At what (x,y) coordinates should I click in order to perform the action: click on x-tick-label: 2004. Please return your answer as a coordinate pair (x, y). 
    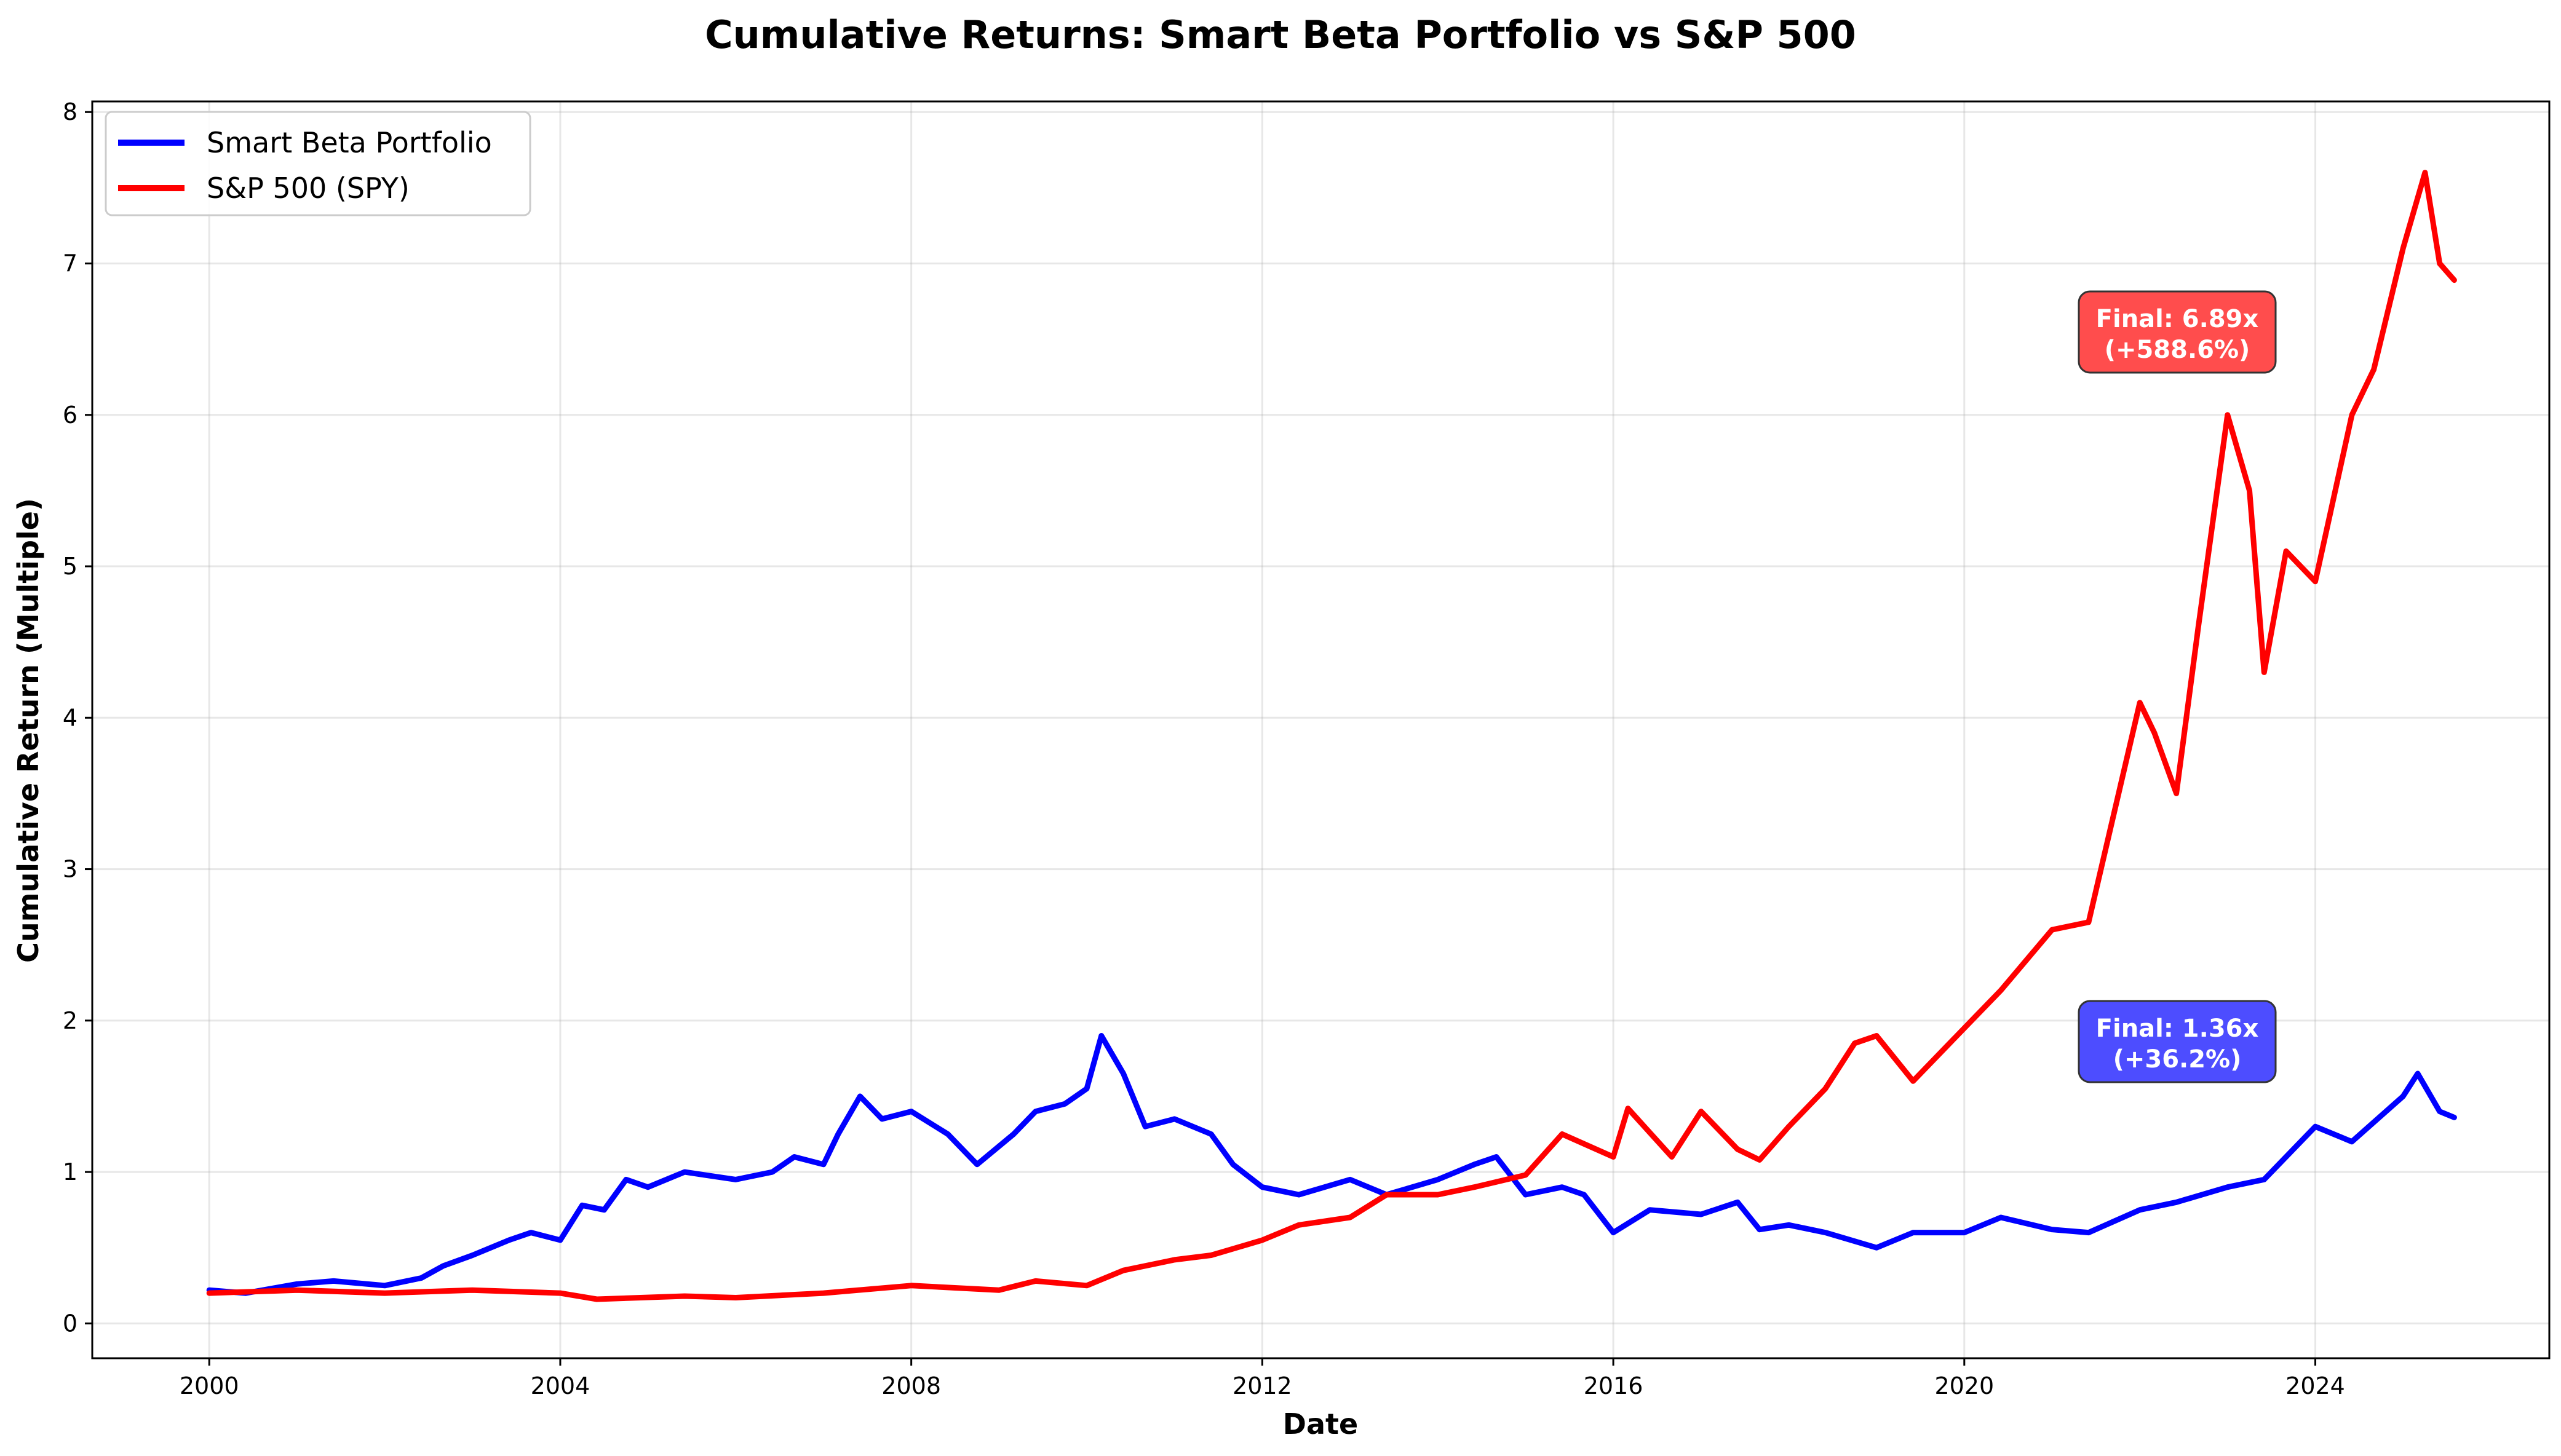
    Looking at the image, I should click on (561, 1386).